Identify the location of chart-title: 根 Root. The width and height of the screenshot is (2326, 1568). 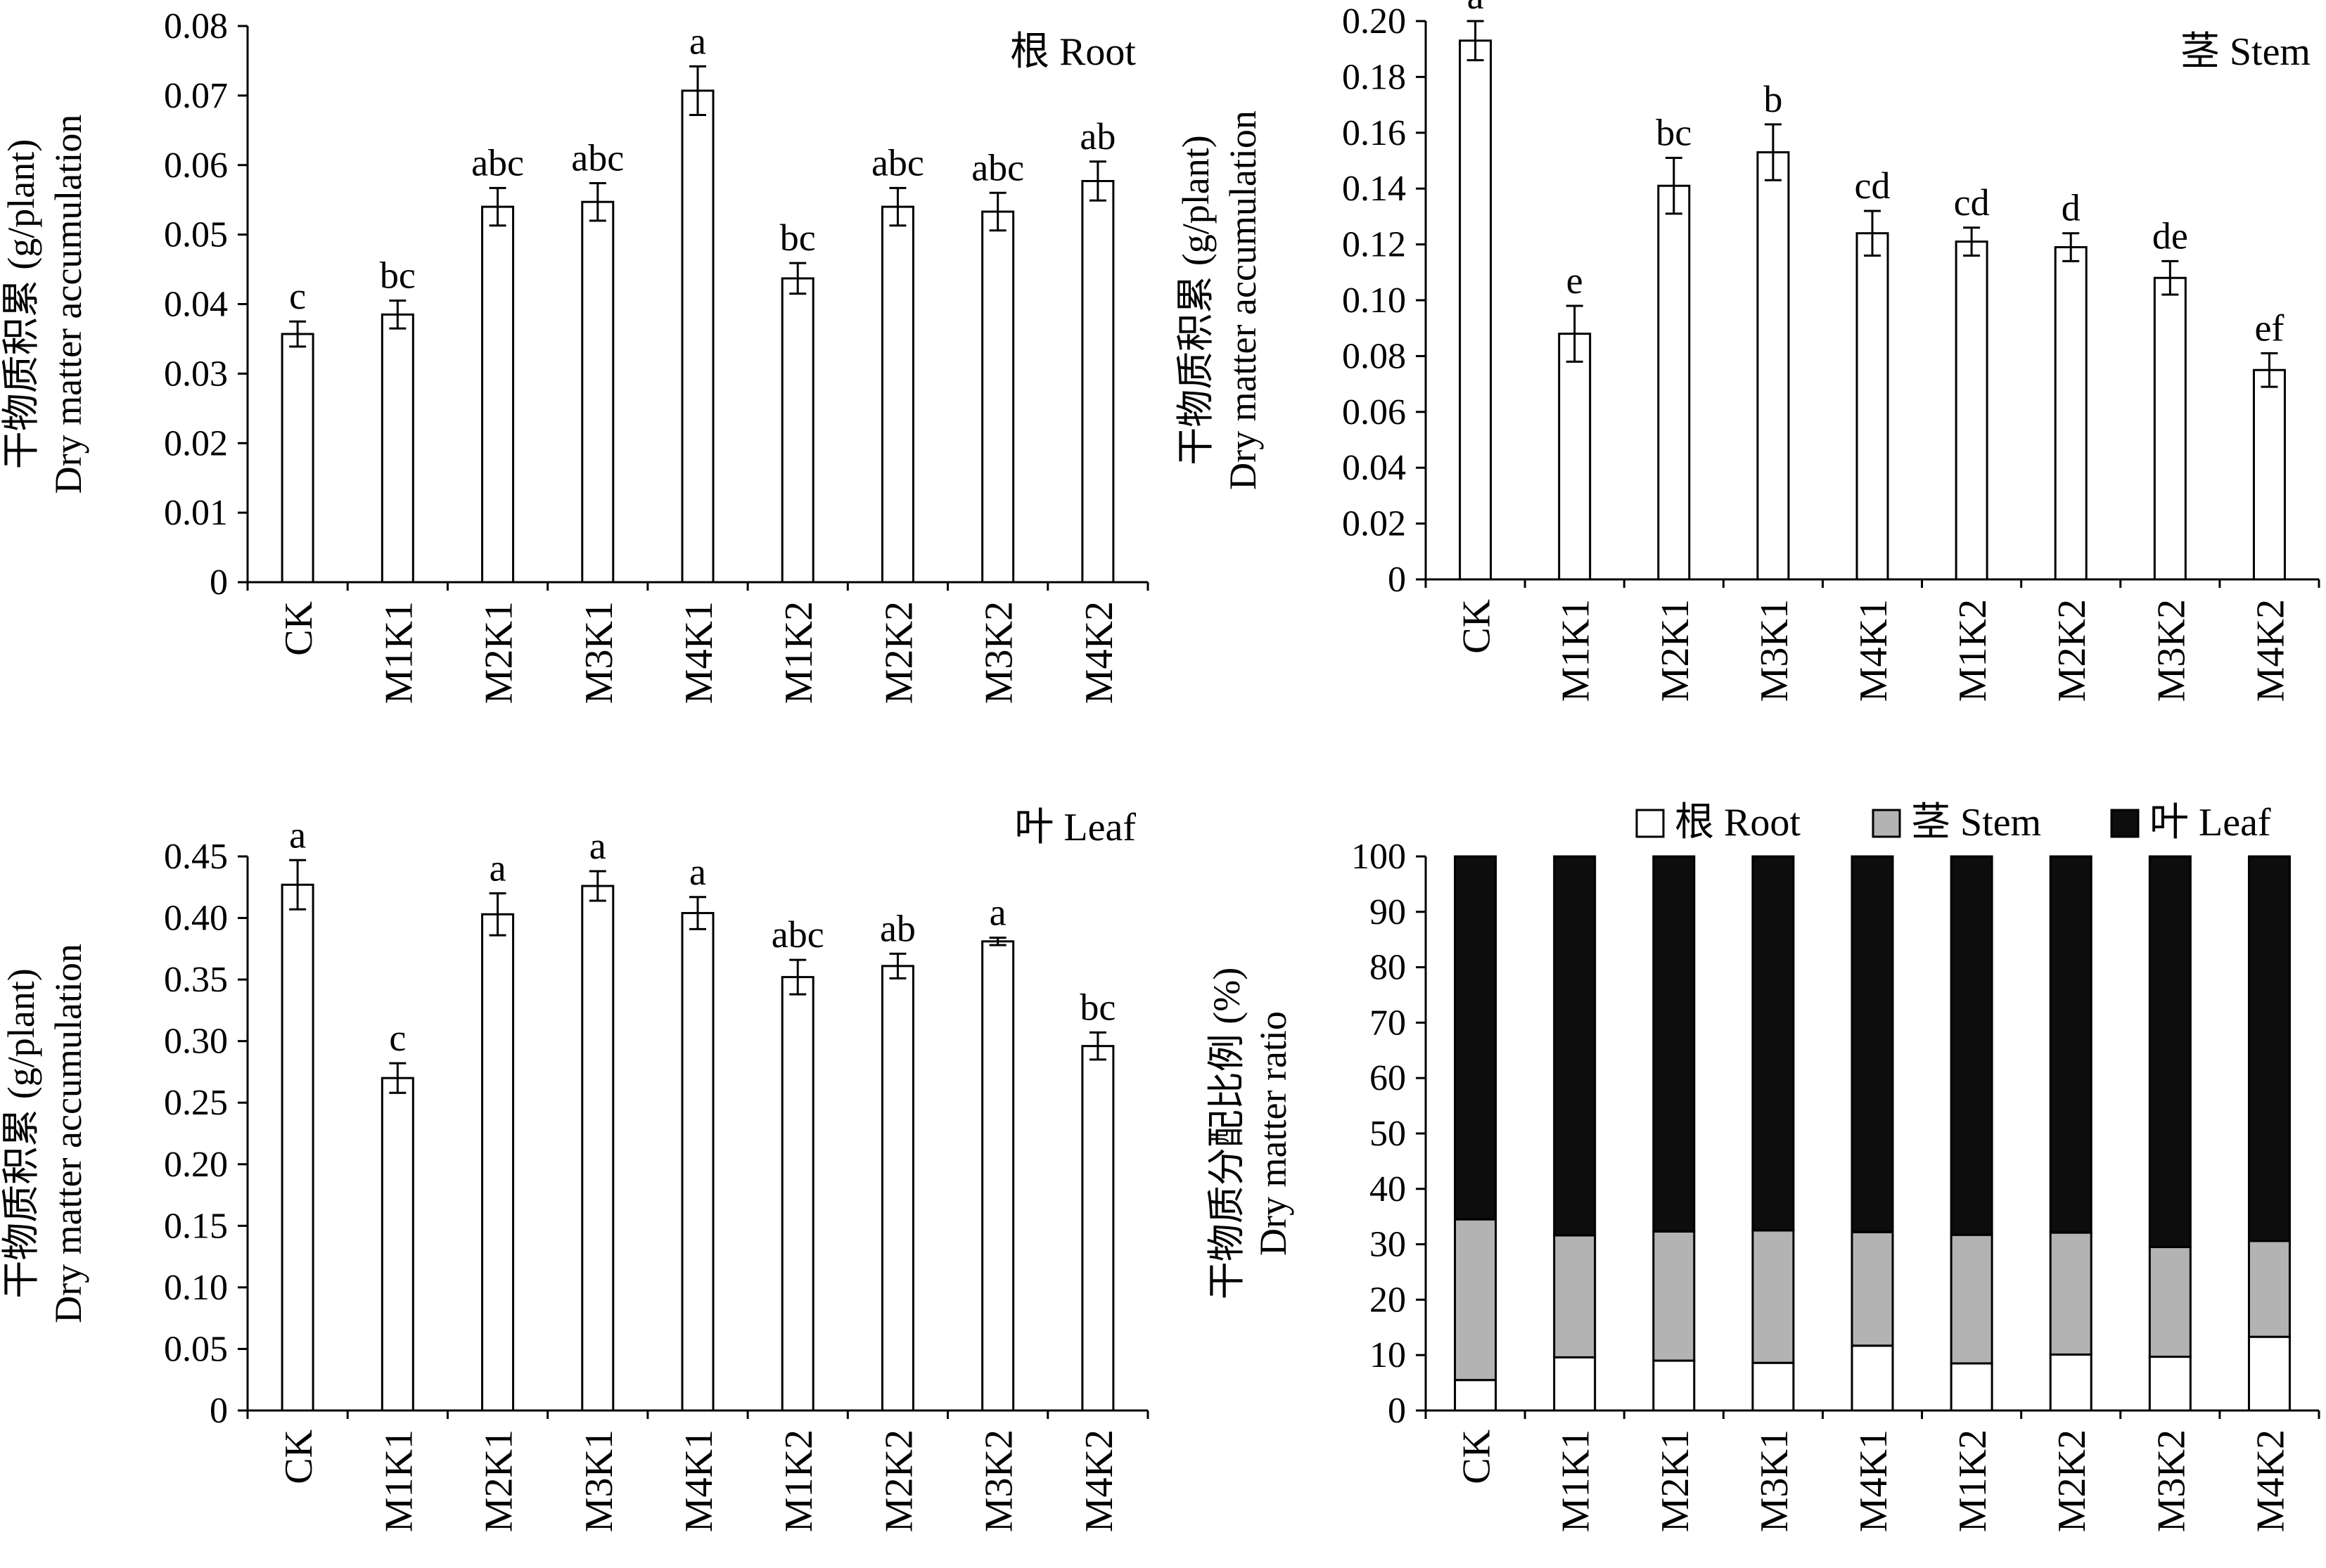
(1073, 52).